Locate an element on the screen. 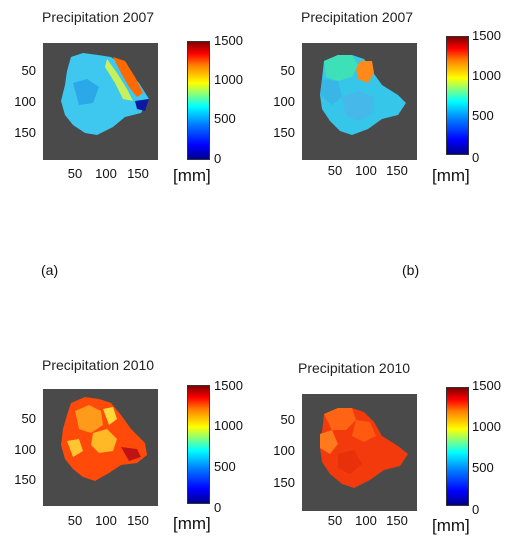 The height and width of the screenshot is (550, 519). panel-label: (b) is located at coordinates (411, 270).